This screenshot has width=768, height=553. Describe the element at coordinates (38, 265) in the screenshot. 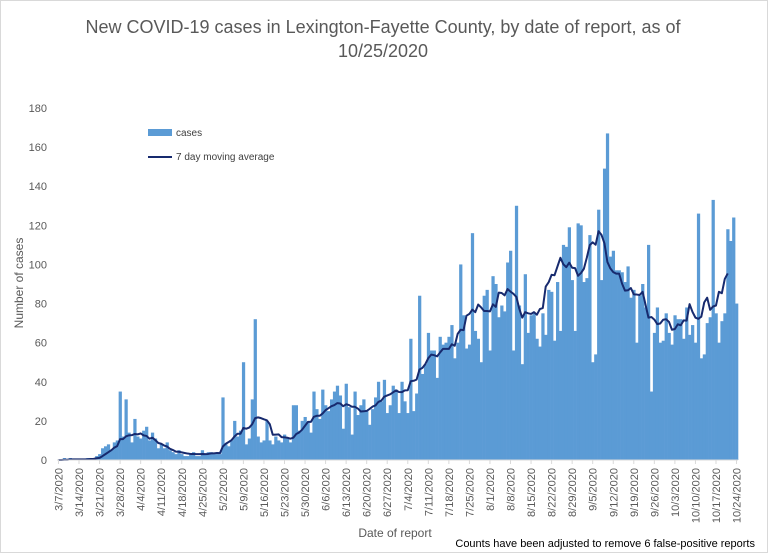

I see `y-tick-label: 100` at that location.